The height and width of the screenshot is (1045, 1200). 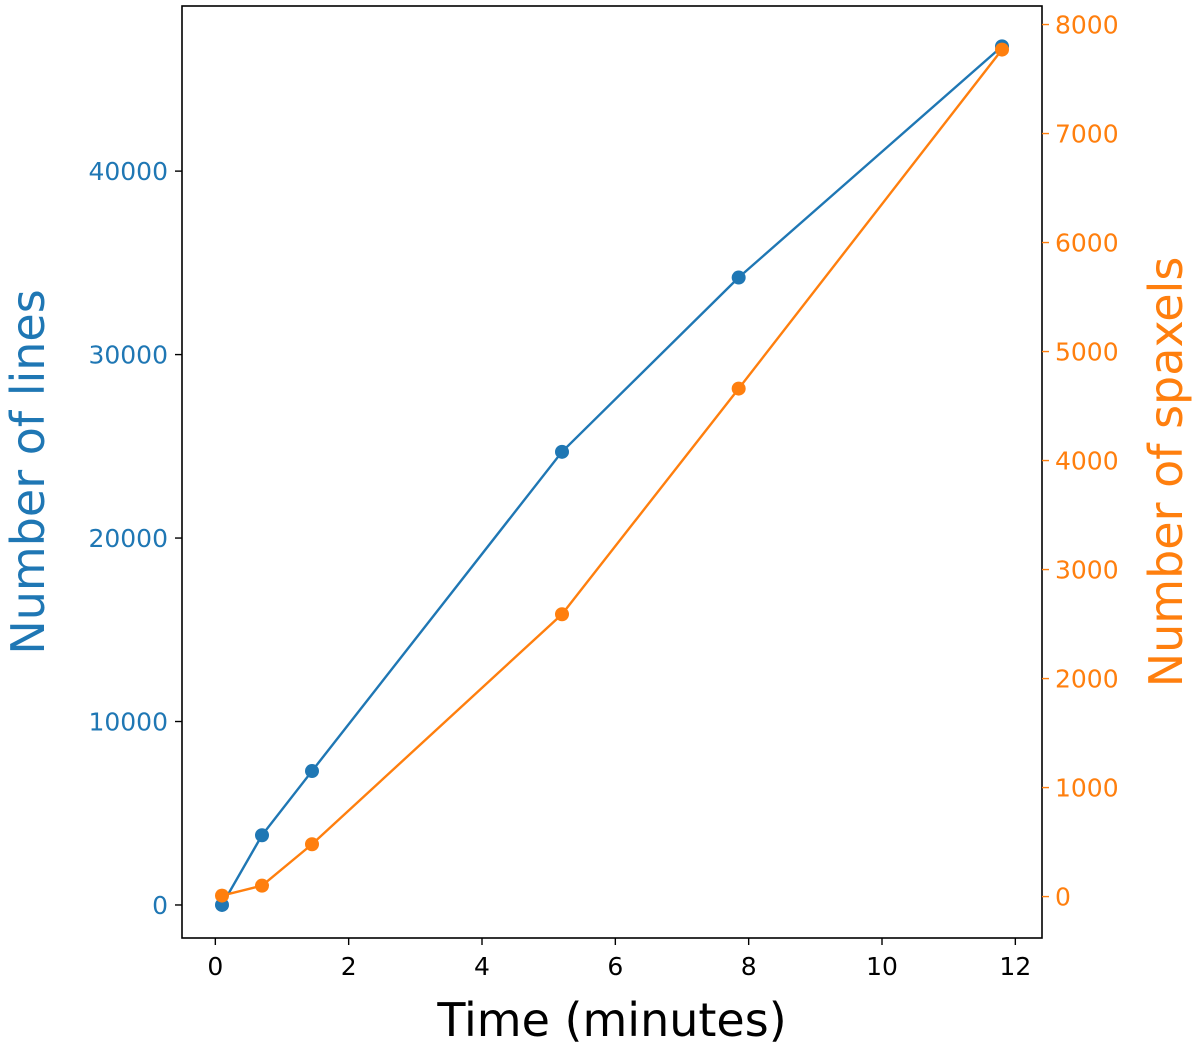 What do you see at coordinates (1087, 25) in the screenshot?
I see `right-y-tick-label: 8000` at bounding box center [1087, 25].